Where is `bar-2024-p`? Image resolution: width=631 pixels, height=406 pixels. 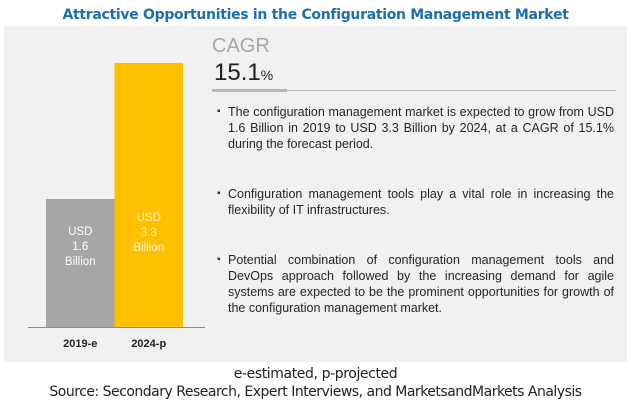
bar-2024-p is located at coordinates (148, 195).